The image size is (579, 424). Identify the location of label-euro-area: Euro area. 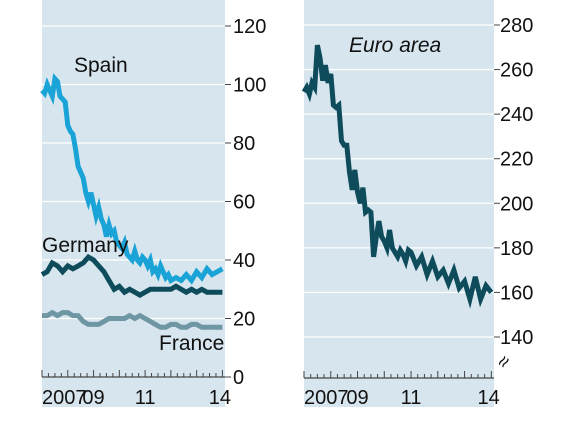
(395, 45).